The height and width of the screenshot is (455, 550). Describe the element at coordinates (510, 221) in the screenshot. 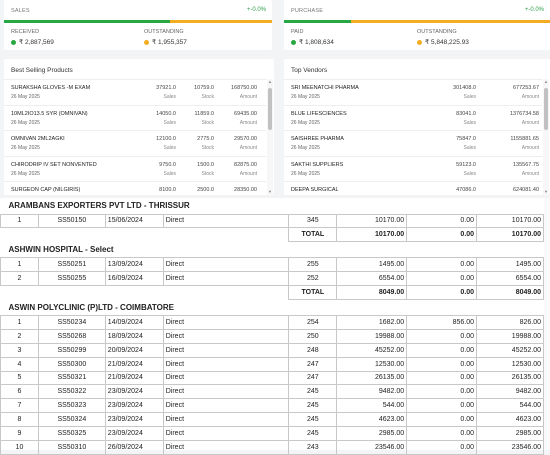

I see `net-amount: 10170.00` at that location.